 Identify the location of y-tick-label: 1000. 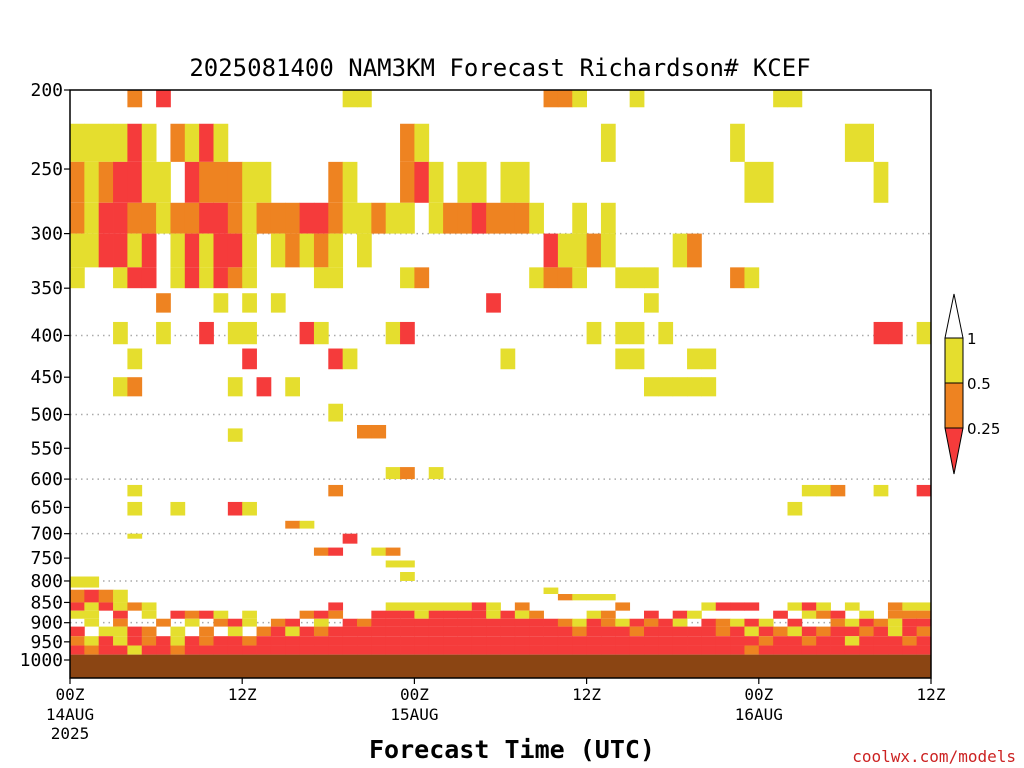
(41, 660).